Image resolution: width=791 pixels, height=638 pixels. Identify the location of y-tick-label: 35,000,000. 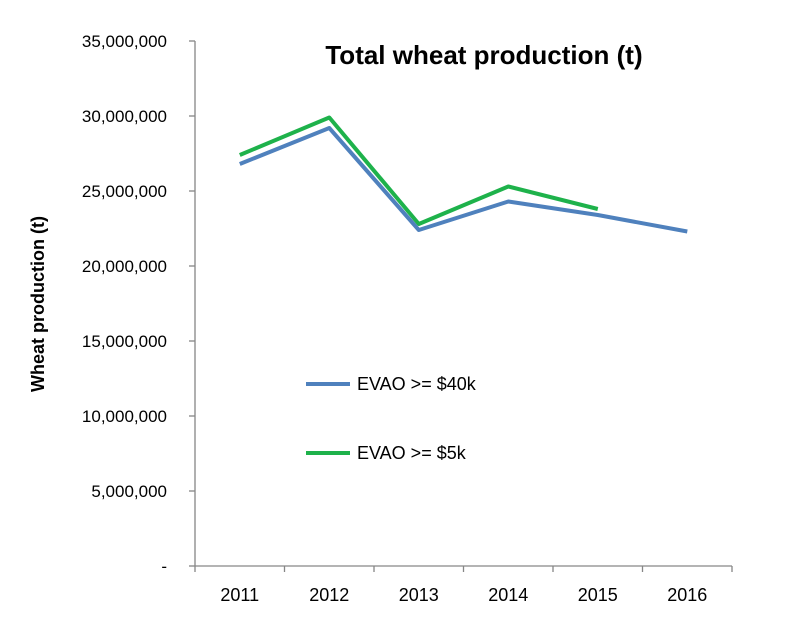
(124, 41).